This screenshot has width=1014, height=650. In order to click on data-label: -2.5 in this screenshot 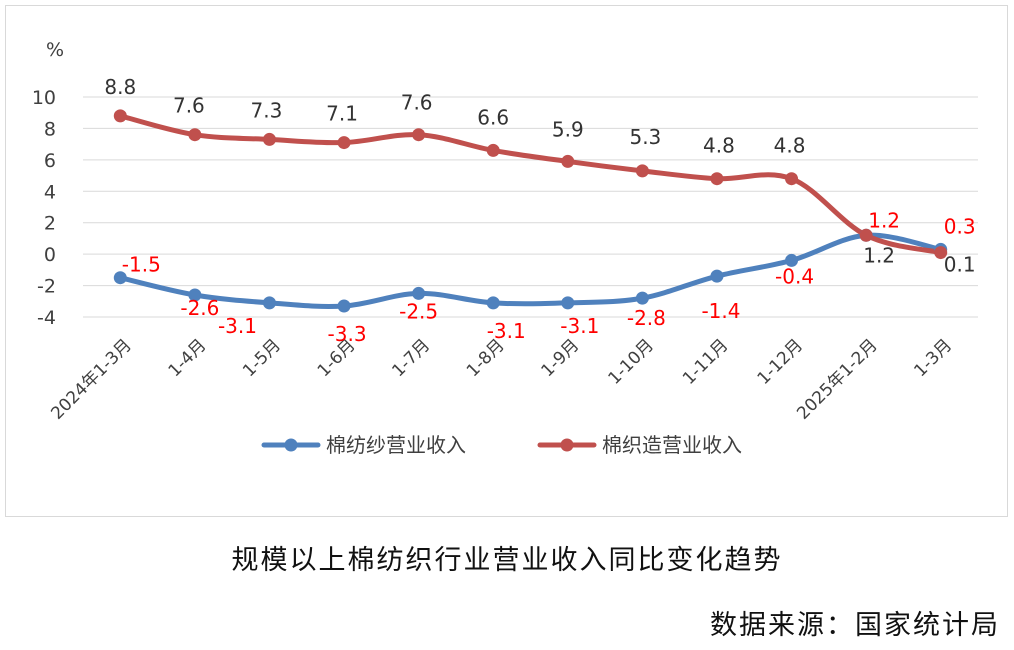, I will do `click(418, 311)`.